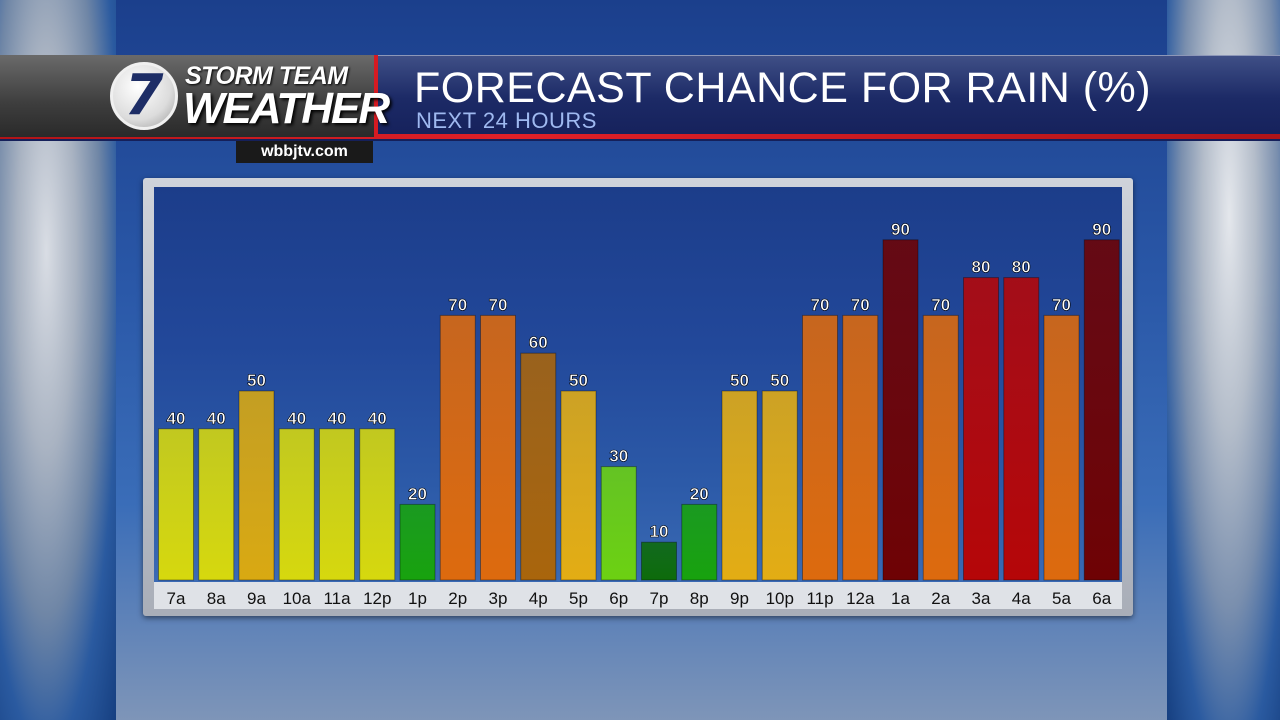 Image resolution: width=1280 pixels, height=720 pixels. Describe the element at coordinates (659, 531) in the screenshot. I see `bar-value-label: 10` at that location.